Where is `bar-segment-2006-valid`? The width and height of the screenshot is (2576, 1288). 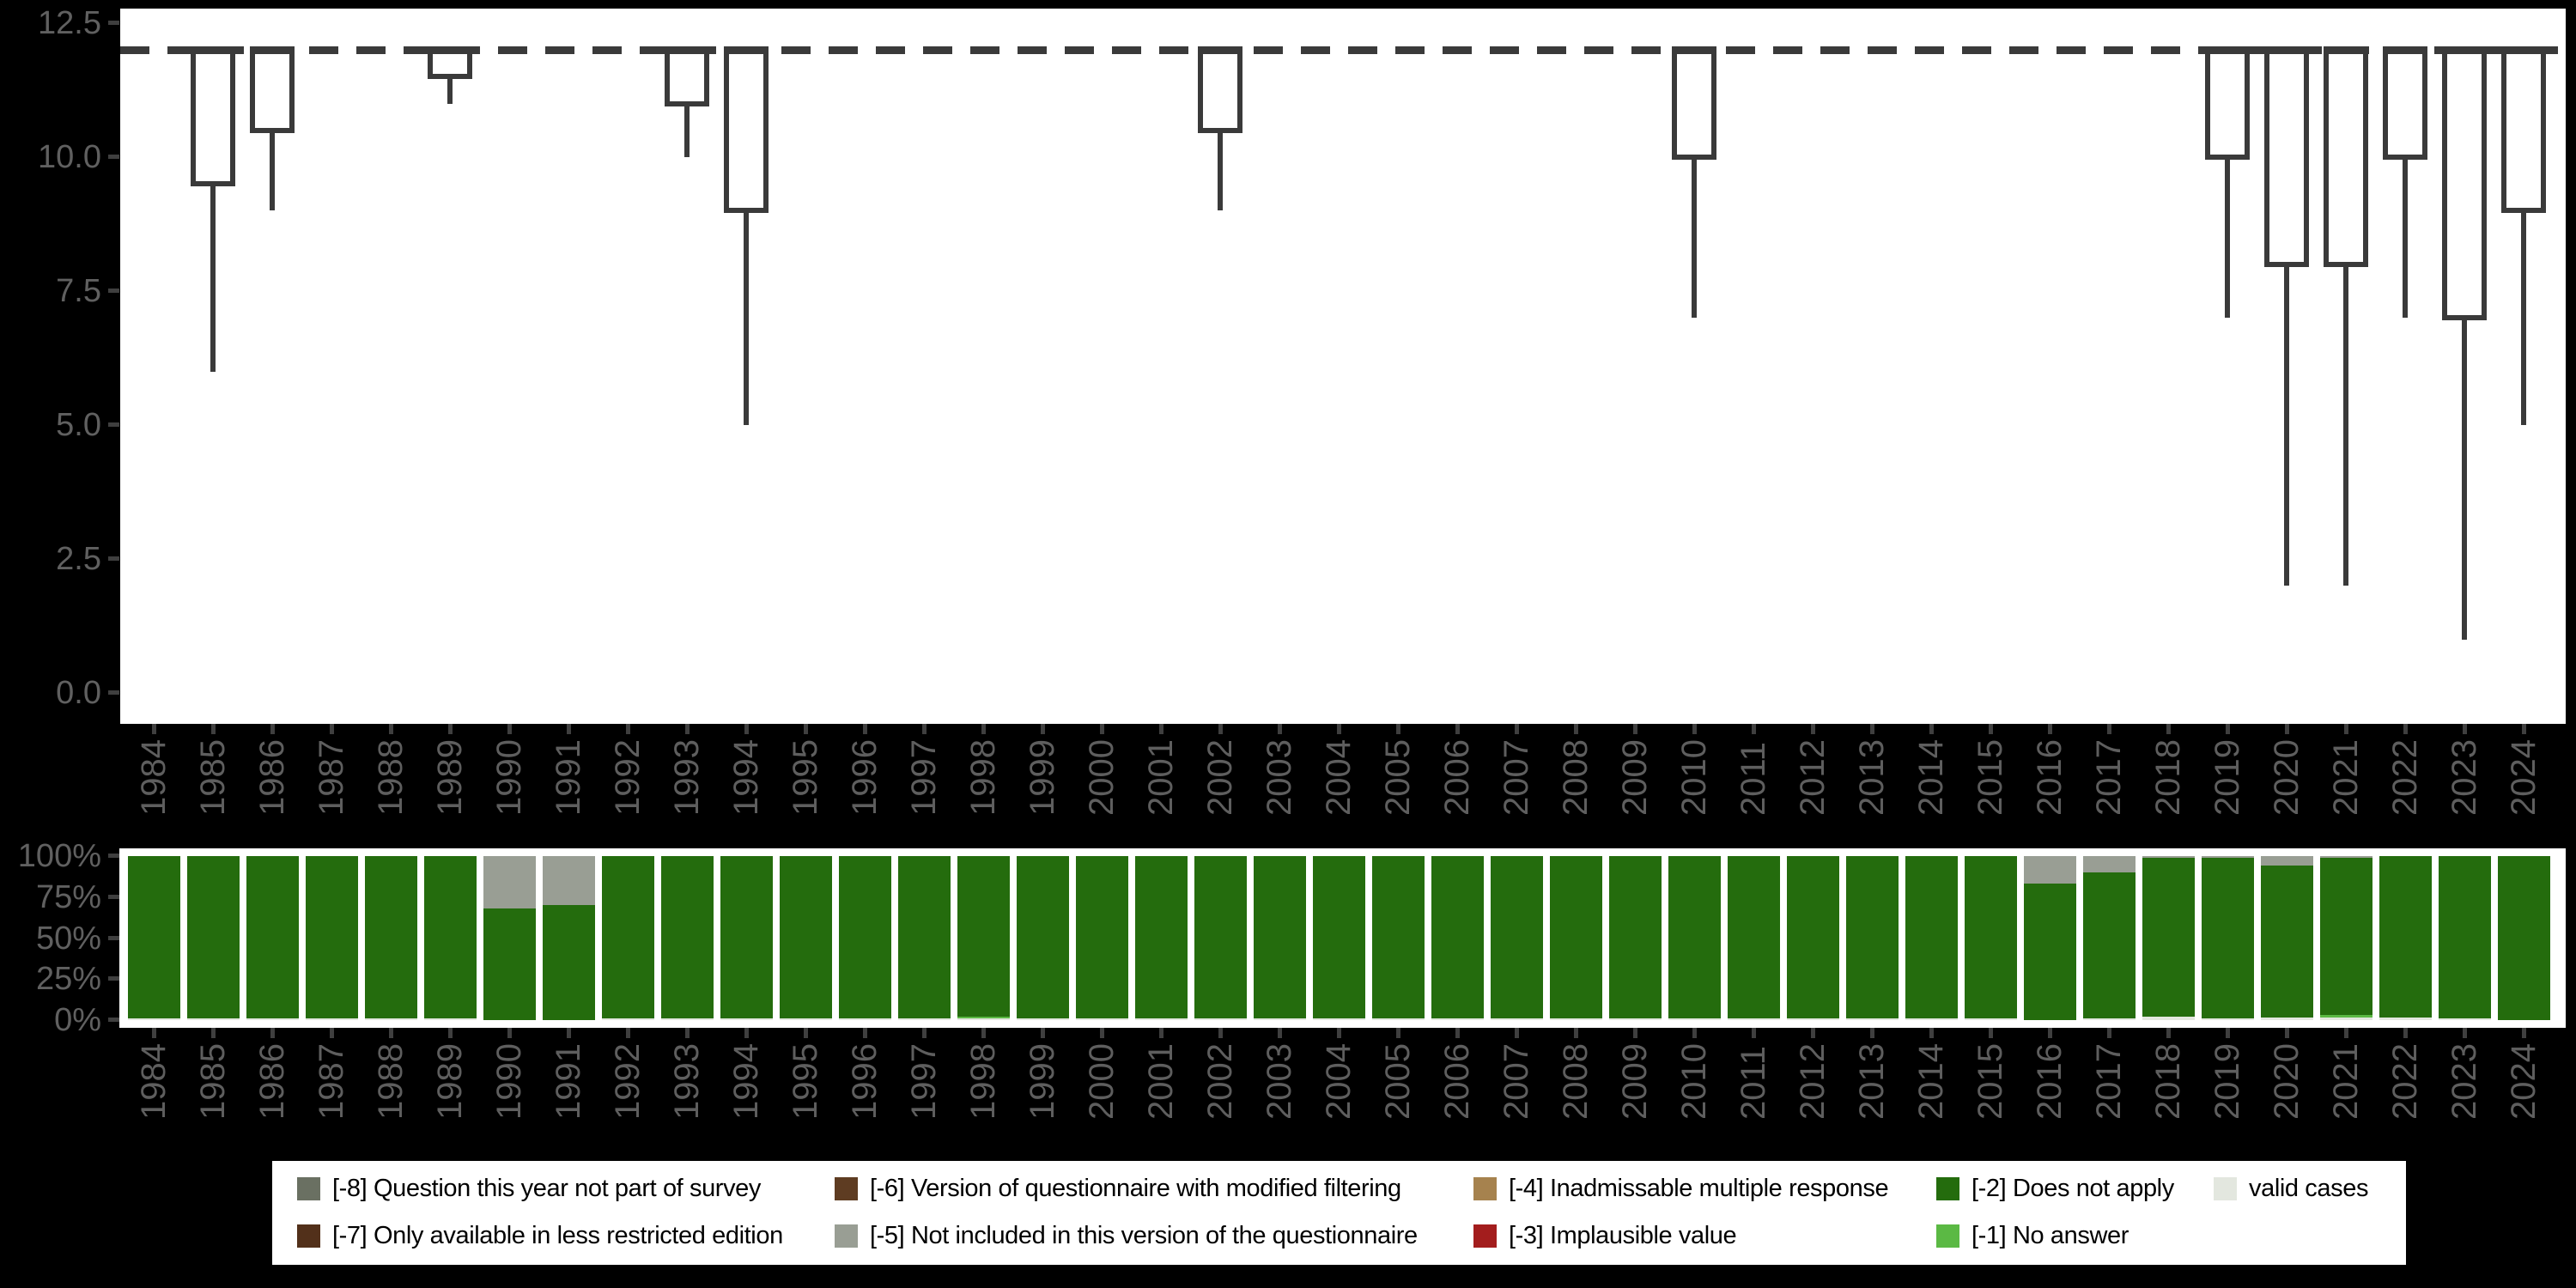
bar-segment-2006-valid is located at coordinates (1458, 1019).